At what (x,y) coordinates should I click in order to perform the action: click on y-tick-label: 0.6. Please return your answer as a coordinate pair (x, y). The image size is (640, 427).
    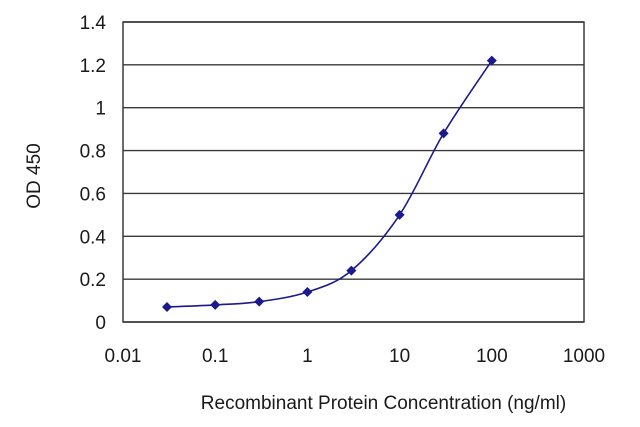
    Looking at the image, I should click on (93, 194).